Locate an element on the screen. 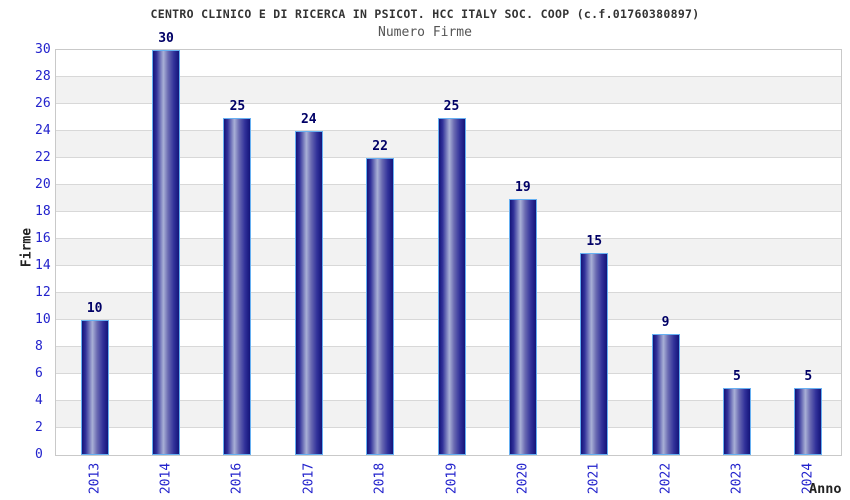 The height and width of the screenshot is (500, 850). bar-value-label: 15 is located at coordinates (594, 241).